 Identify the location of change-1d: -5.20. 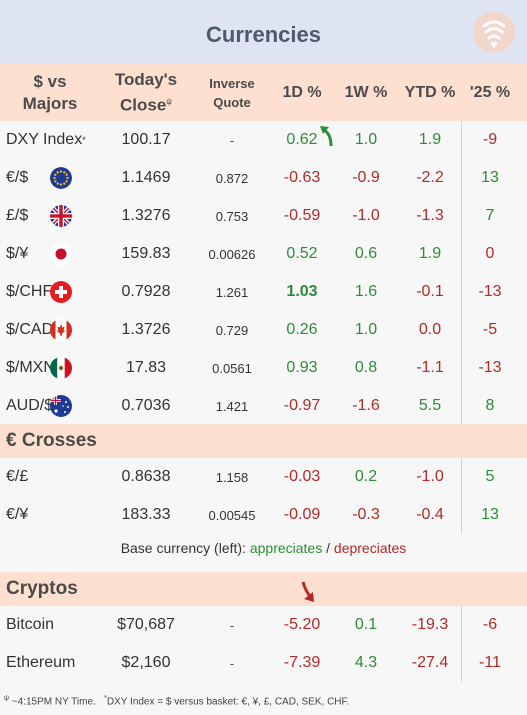
(302, 625).